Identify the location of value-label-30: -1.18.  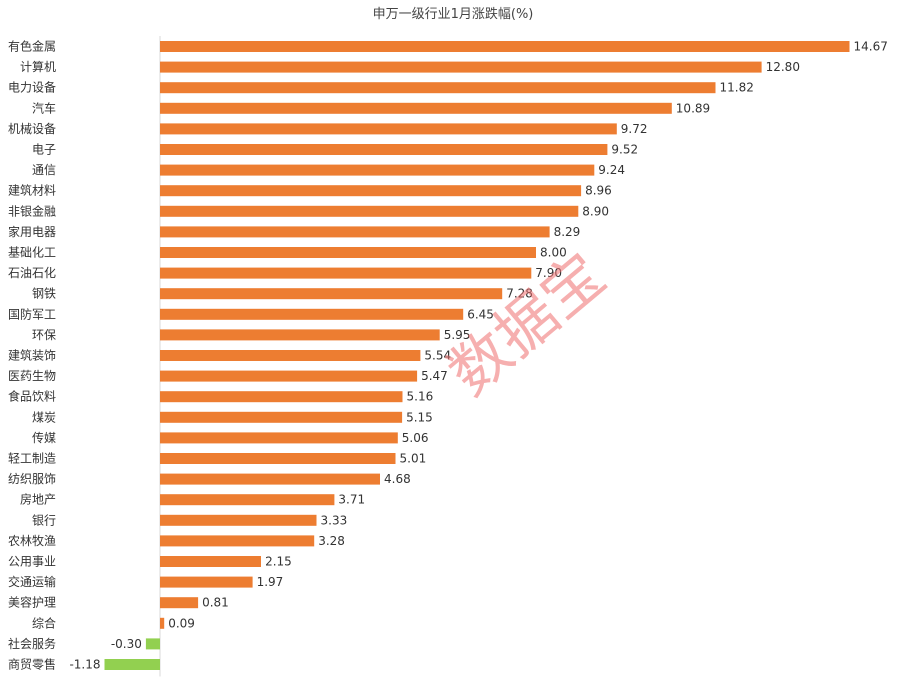
(84, 665).